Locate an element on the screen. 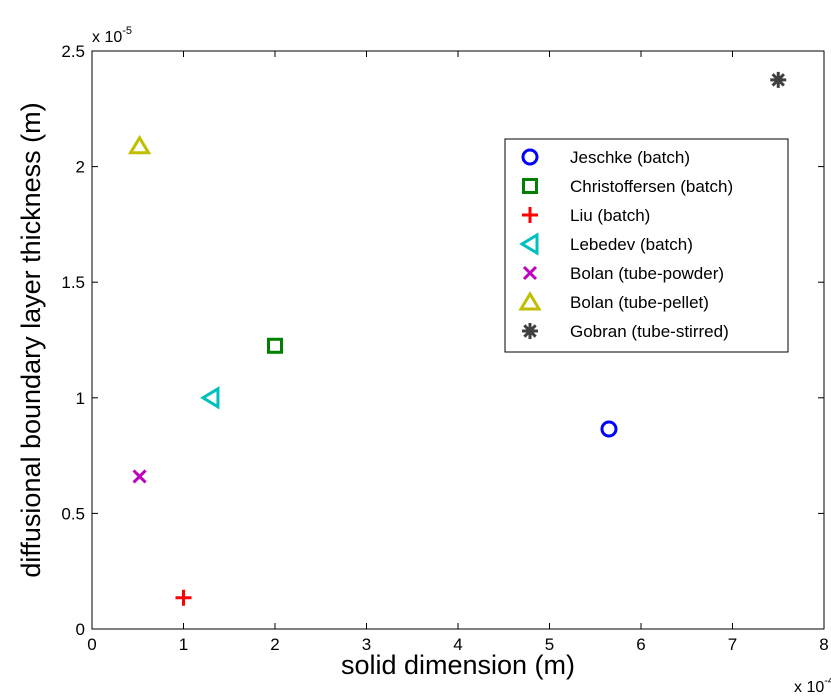 The height and width of the screenshot is (698, 831). legend-item: Bolan (tube-powder) is located at coordinates (623, 273).